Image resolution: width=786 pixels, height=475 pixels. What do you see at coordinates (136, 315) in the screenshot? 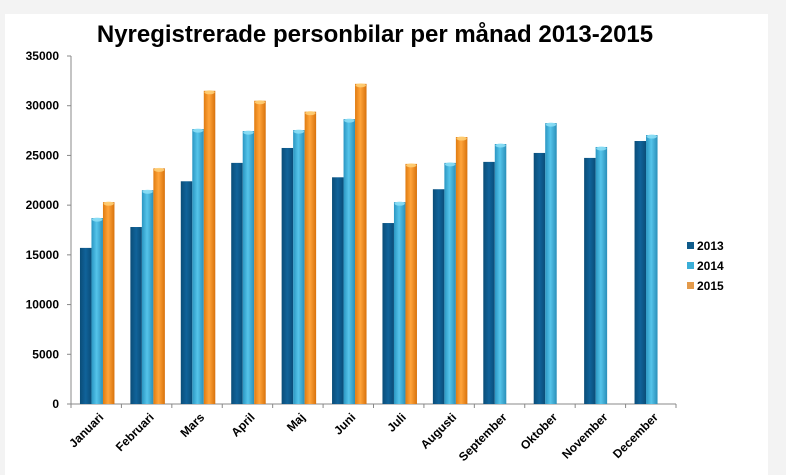
I see `bar-2013-februari` at bounding box center [136, 315].